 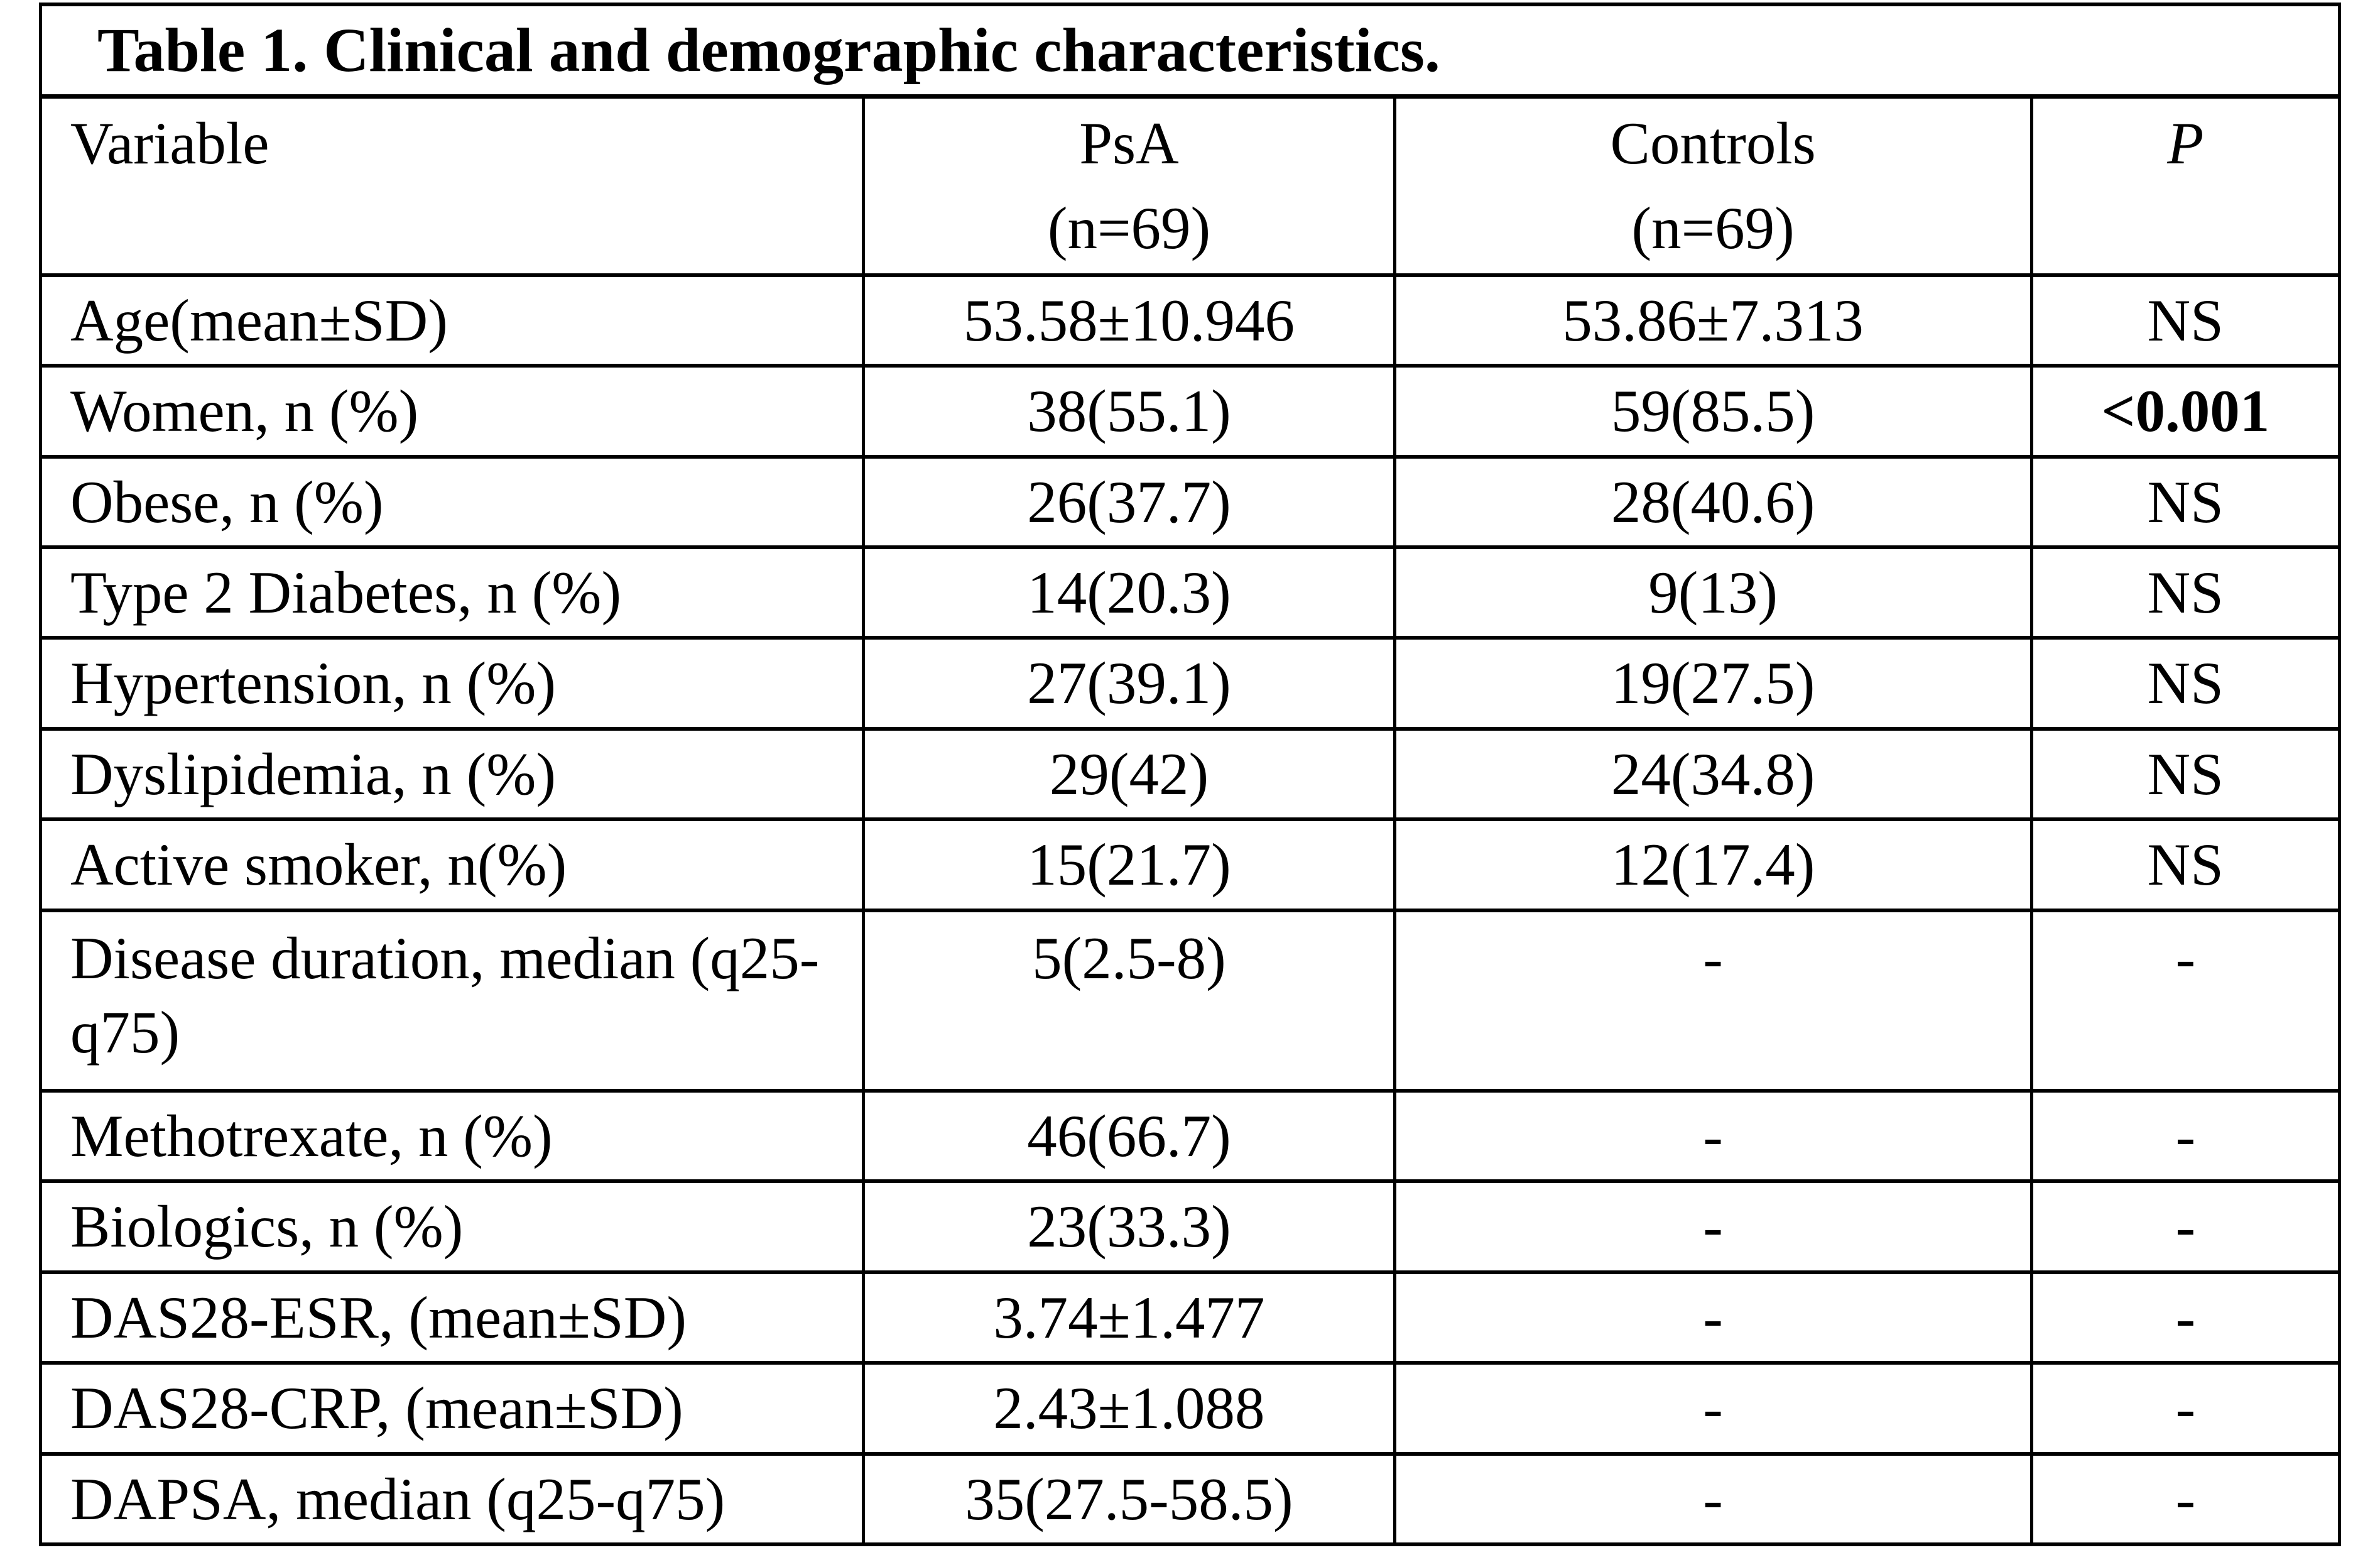 I want to click on controls-cell: 12(17.4), so click(x=1713, y=864).